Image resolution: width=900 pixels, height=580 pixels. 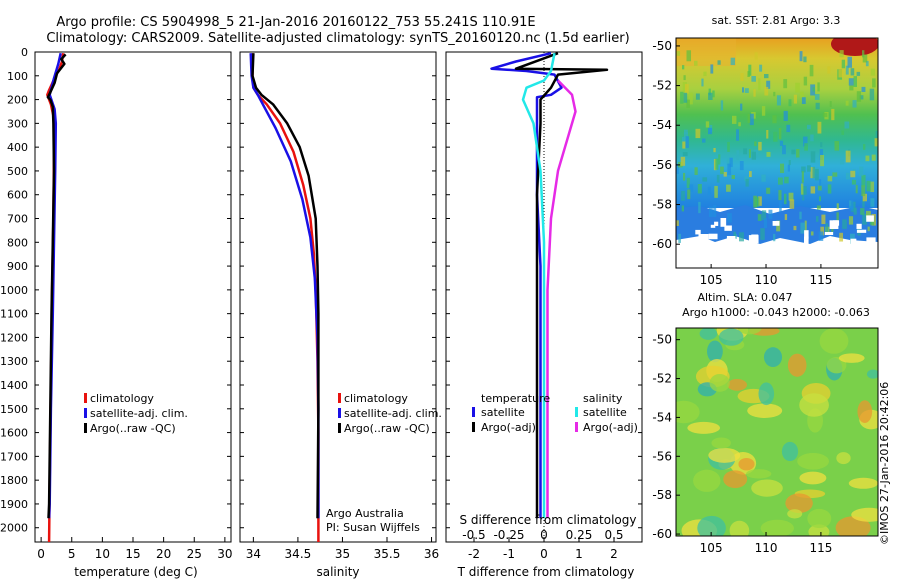 What do you see at coordinates (548, 520) in the screenshot?
I see `difference-xlabel-top: S difference from climatology` at bounding box center [548, 520].